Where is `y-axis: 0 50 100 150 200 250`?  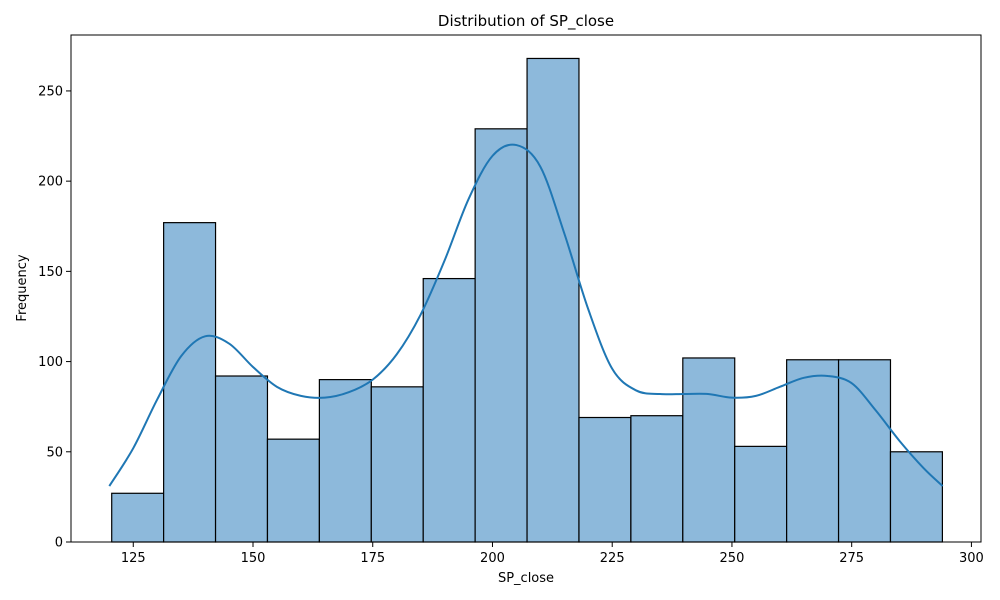 y-axis: 0 50 100 150 200 250 is located at coordinates (54, 317).